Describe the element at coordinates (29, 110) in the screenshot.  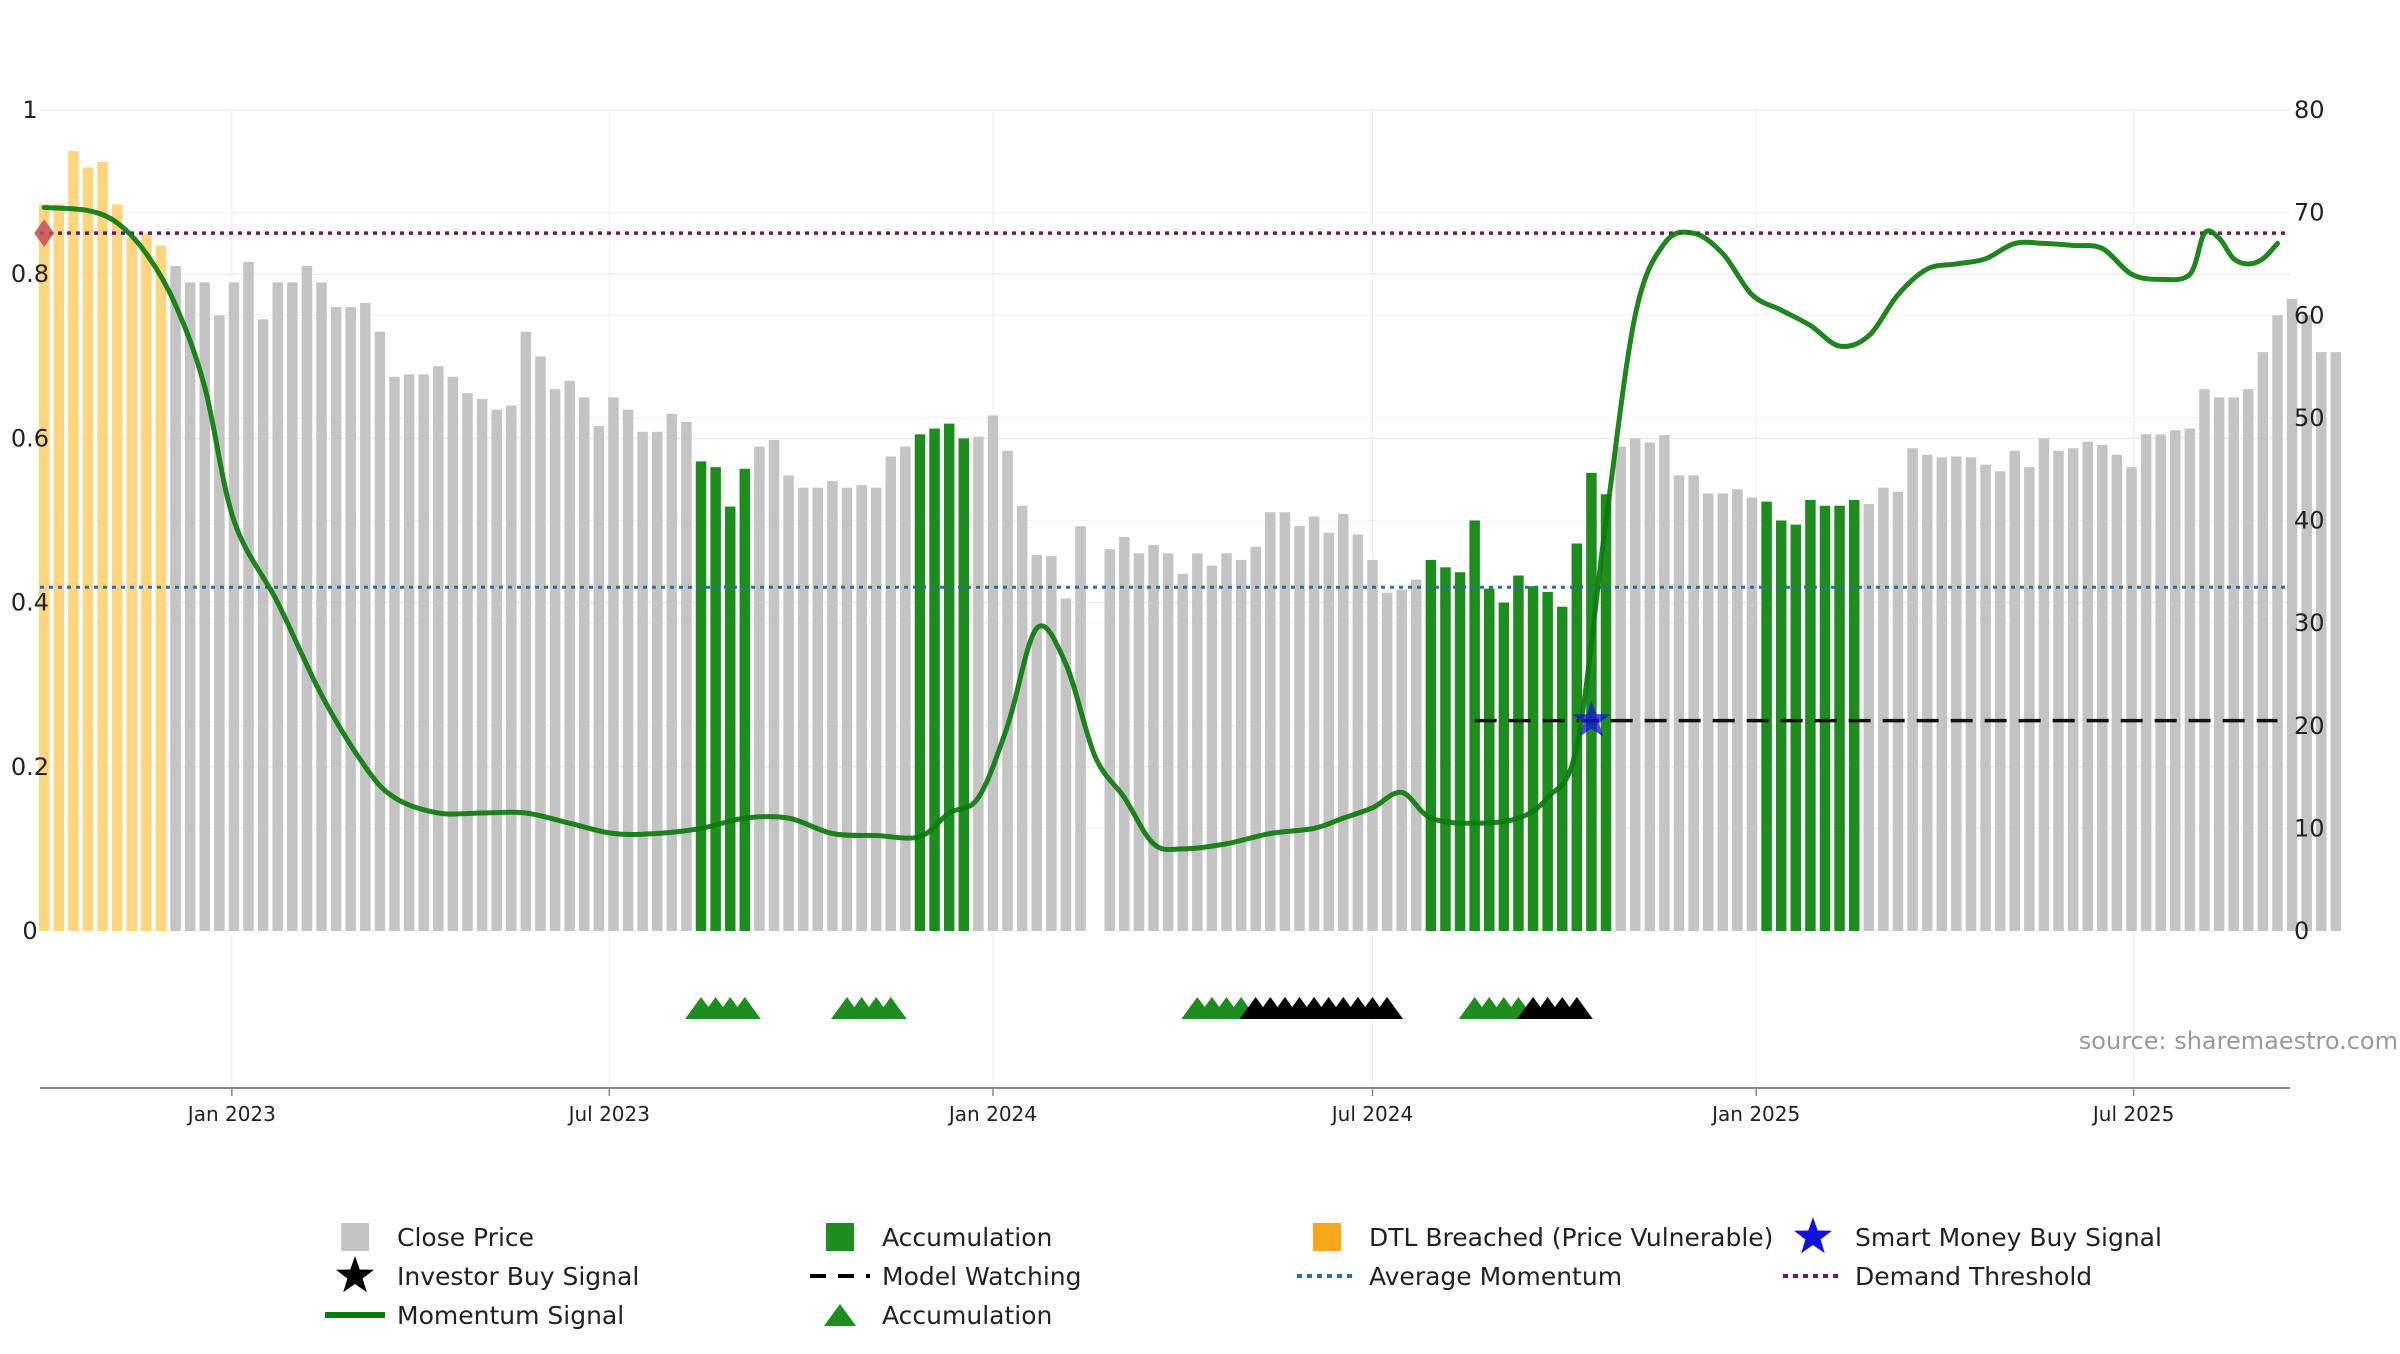
I see `left-tick-label: 1` at that location.